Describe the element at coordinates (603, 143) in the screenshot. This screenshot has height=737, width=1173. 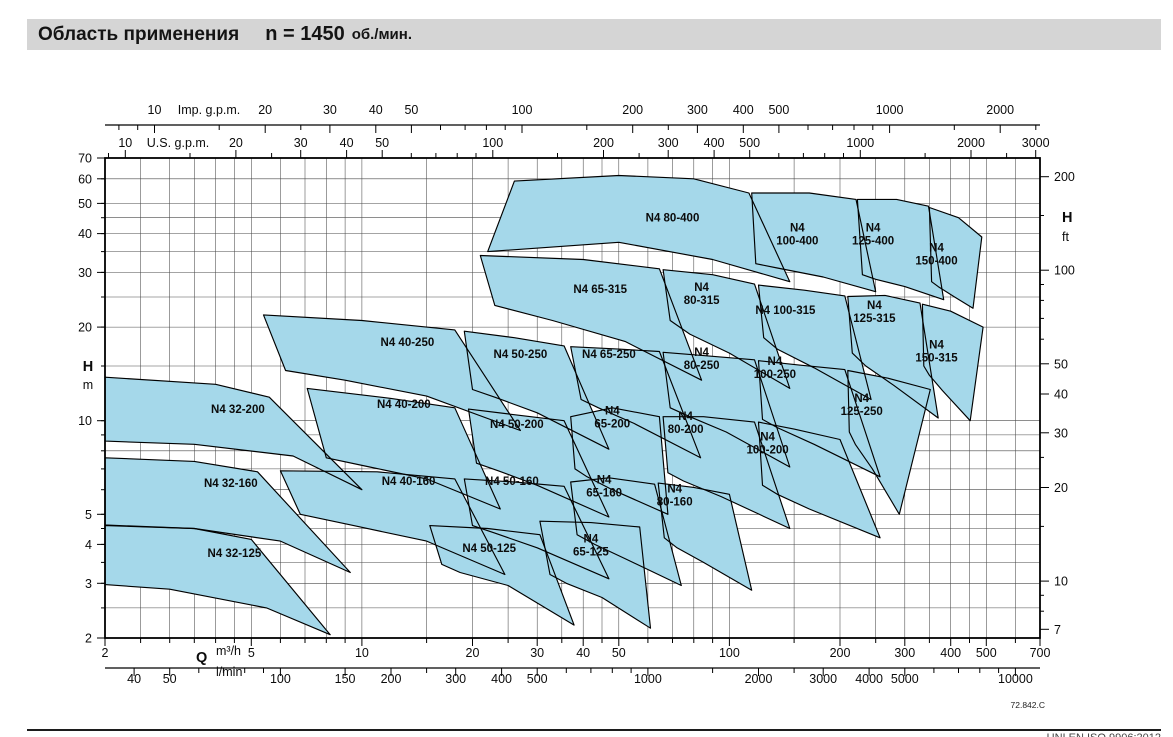
I see `us-gpm-tick-label: 200` at that location.